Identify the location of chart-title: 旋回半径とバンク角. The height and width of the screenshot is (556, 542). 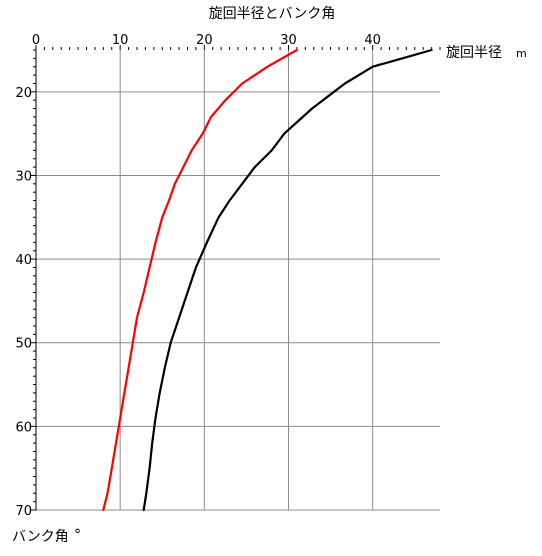
(272, 14).